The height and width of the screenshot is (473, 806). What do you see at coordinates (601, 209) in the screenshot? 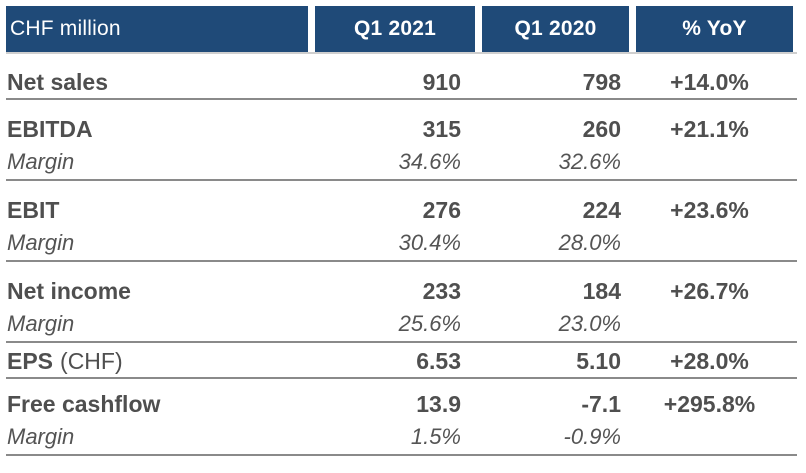
I see `value-q1-2020: 224` at bounding box center [601, 209].